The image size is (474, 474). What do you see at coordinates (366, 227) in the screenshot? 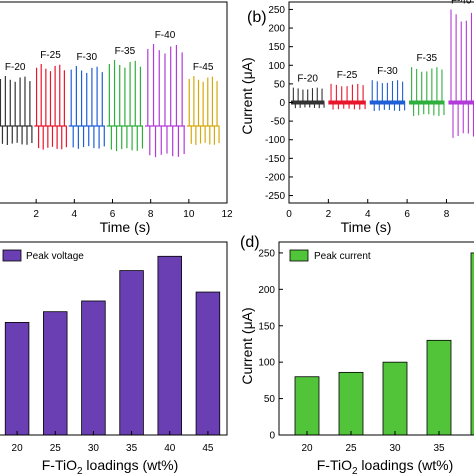
I see `panel-b-xlabel: Time (s)` at bounding box center [366, 227].